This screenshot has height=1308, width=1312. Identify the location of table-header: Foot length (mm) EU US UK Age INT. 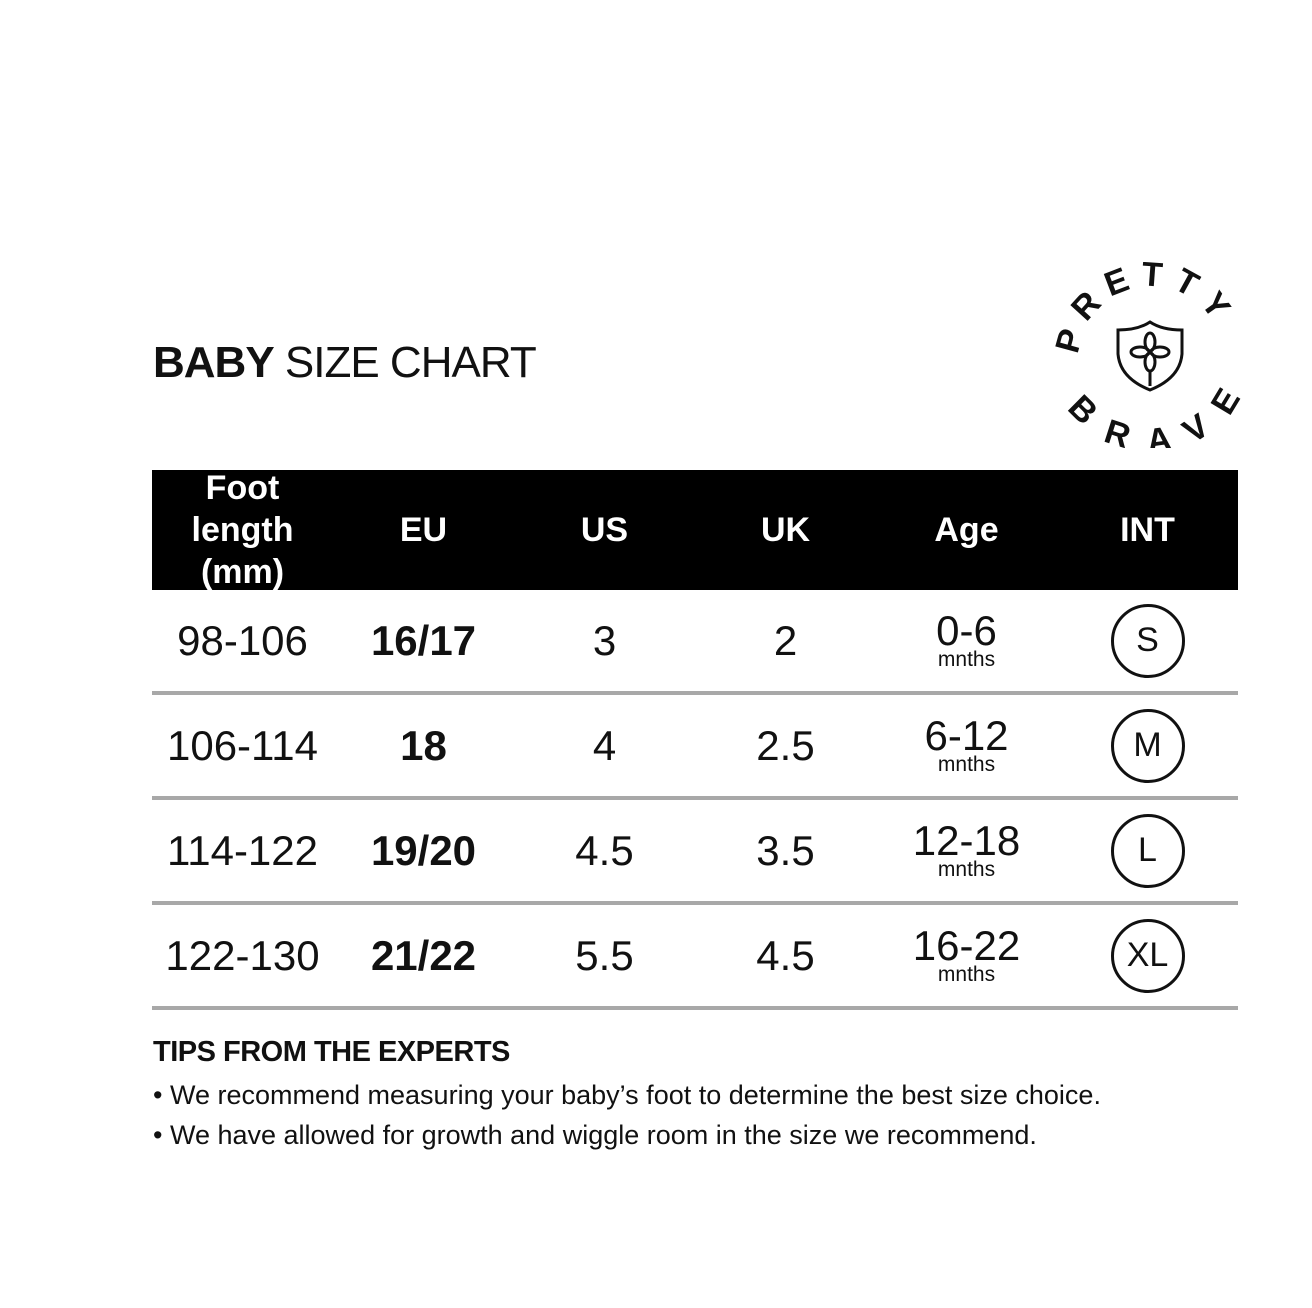
(695, 530).